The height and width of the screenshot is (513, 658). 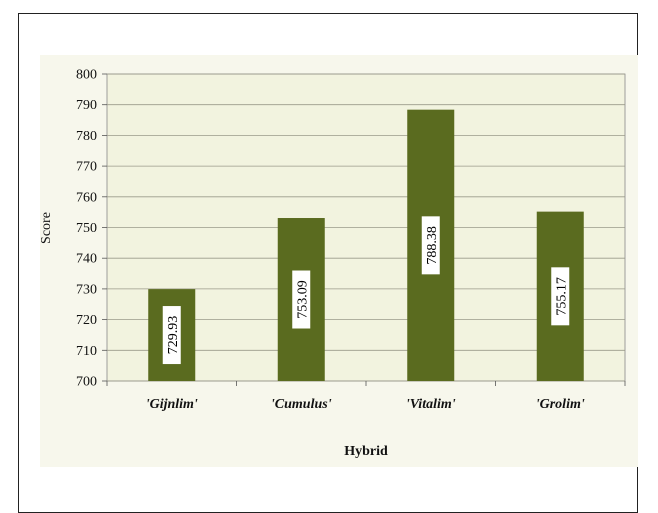 I want to click on data-label: 753.09, so click(x=302, y=299).